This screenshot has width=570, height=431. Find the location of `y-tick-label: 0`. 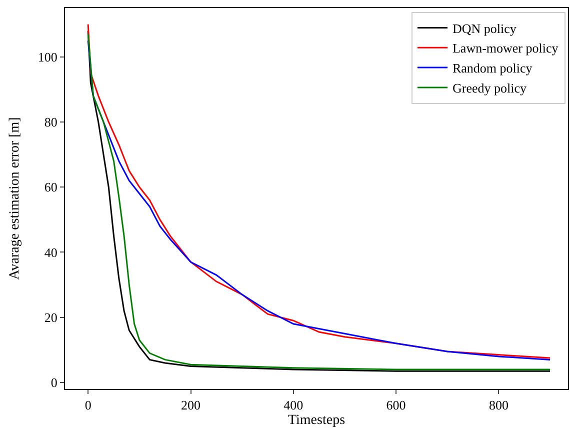

y-tick-label: 0 is located at coordinates (54, 382).